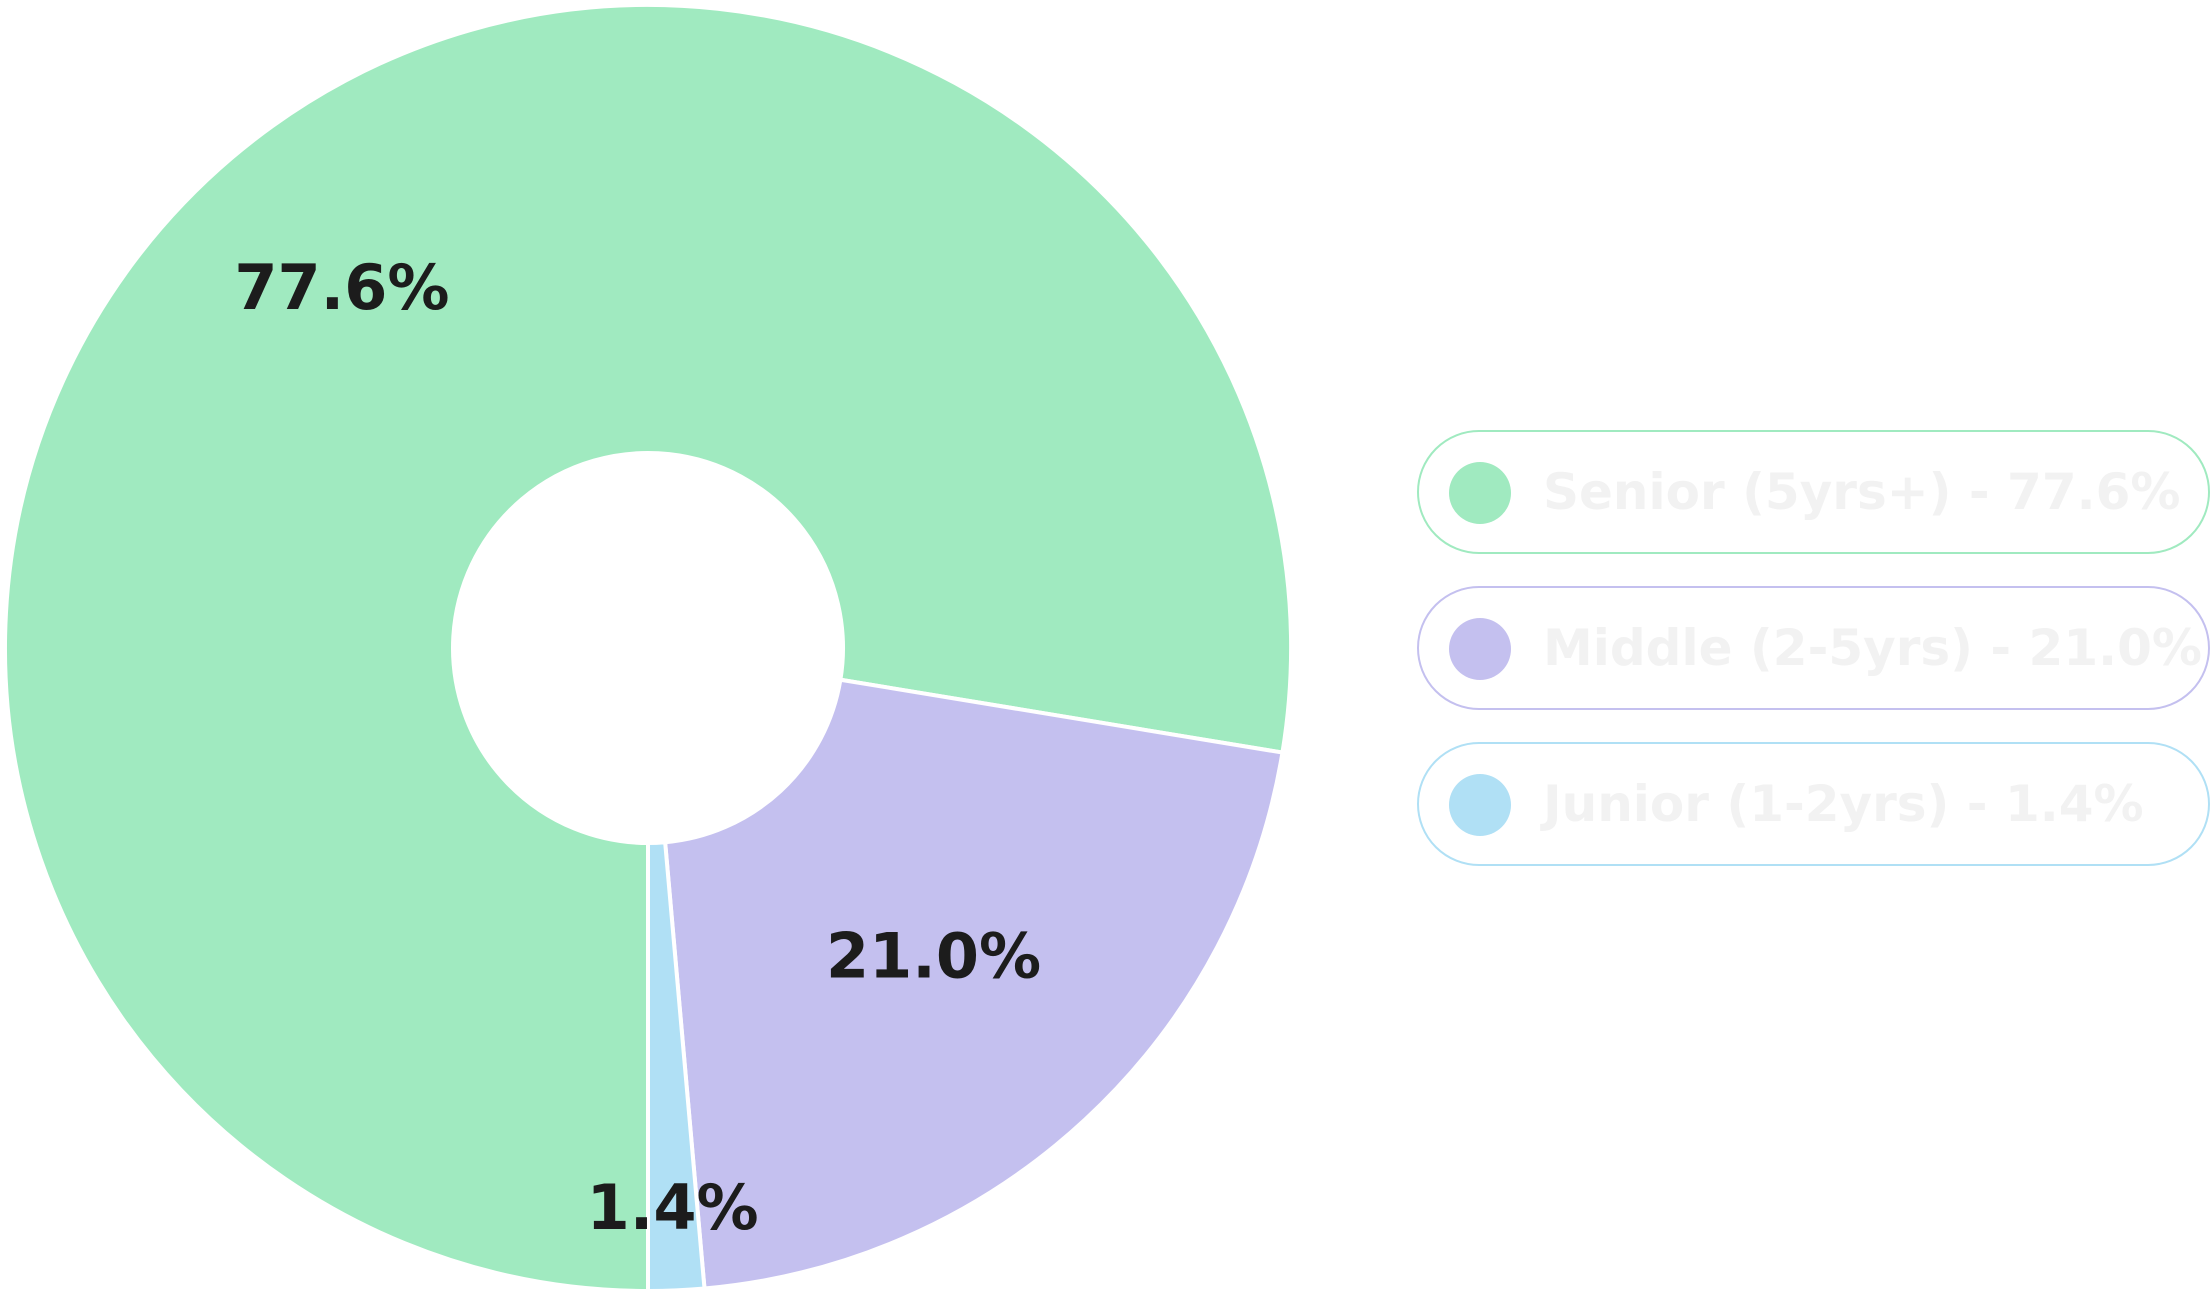 This screenshot has height=1296, width=2211. Describe the element at coordinates (1480, 493) in the screenshot. I see `legend-swatch-senior` at that location.